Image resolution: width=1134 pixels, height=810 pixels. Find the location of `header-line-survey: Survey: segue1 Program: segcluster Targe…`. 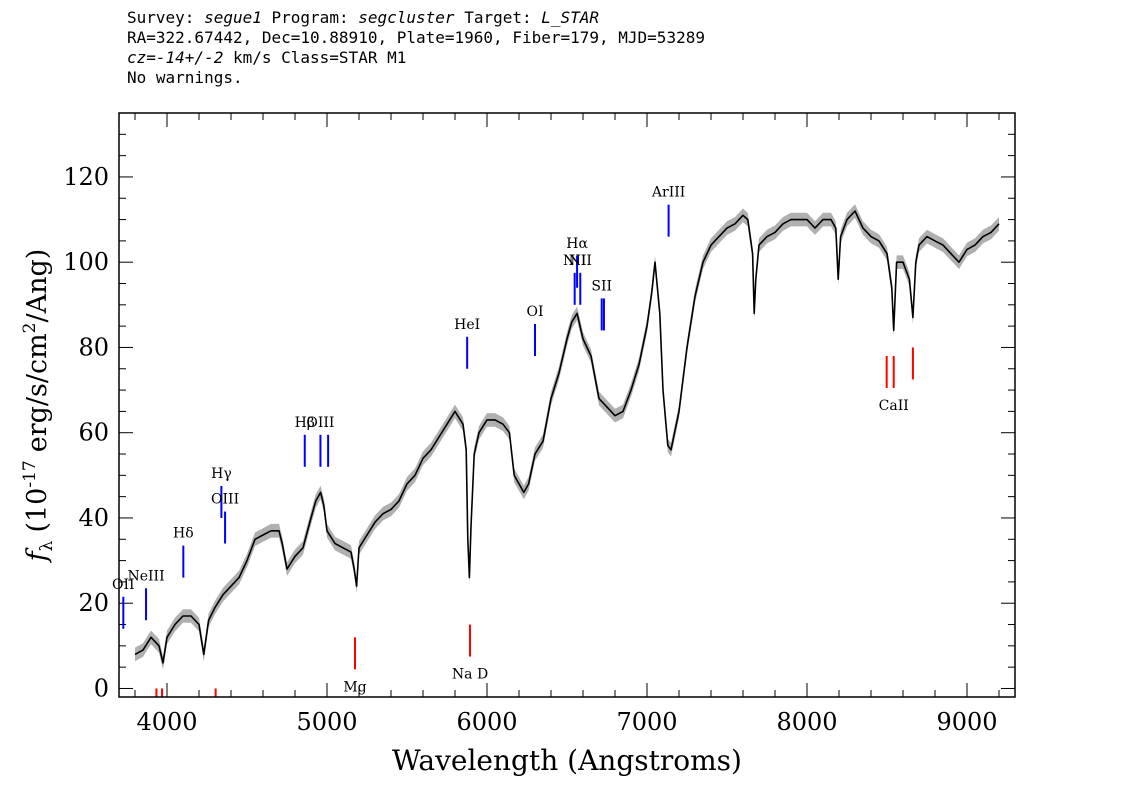

header-line-survey: Survey: segue1 Program: segcluster Targe… is located at coordinates (416, 18).